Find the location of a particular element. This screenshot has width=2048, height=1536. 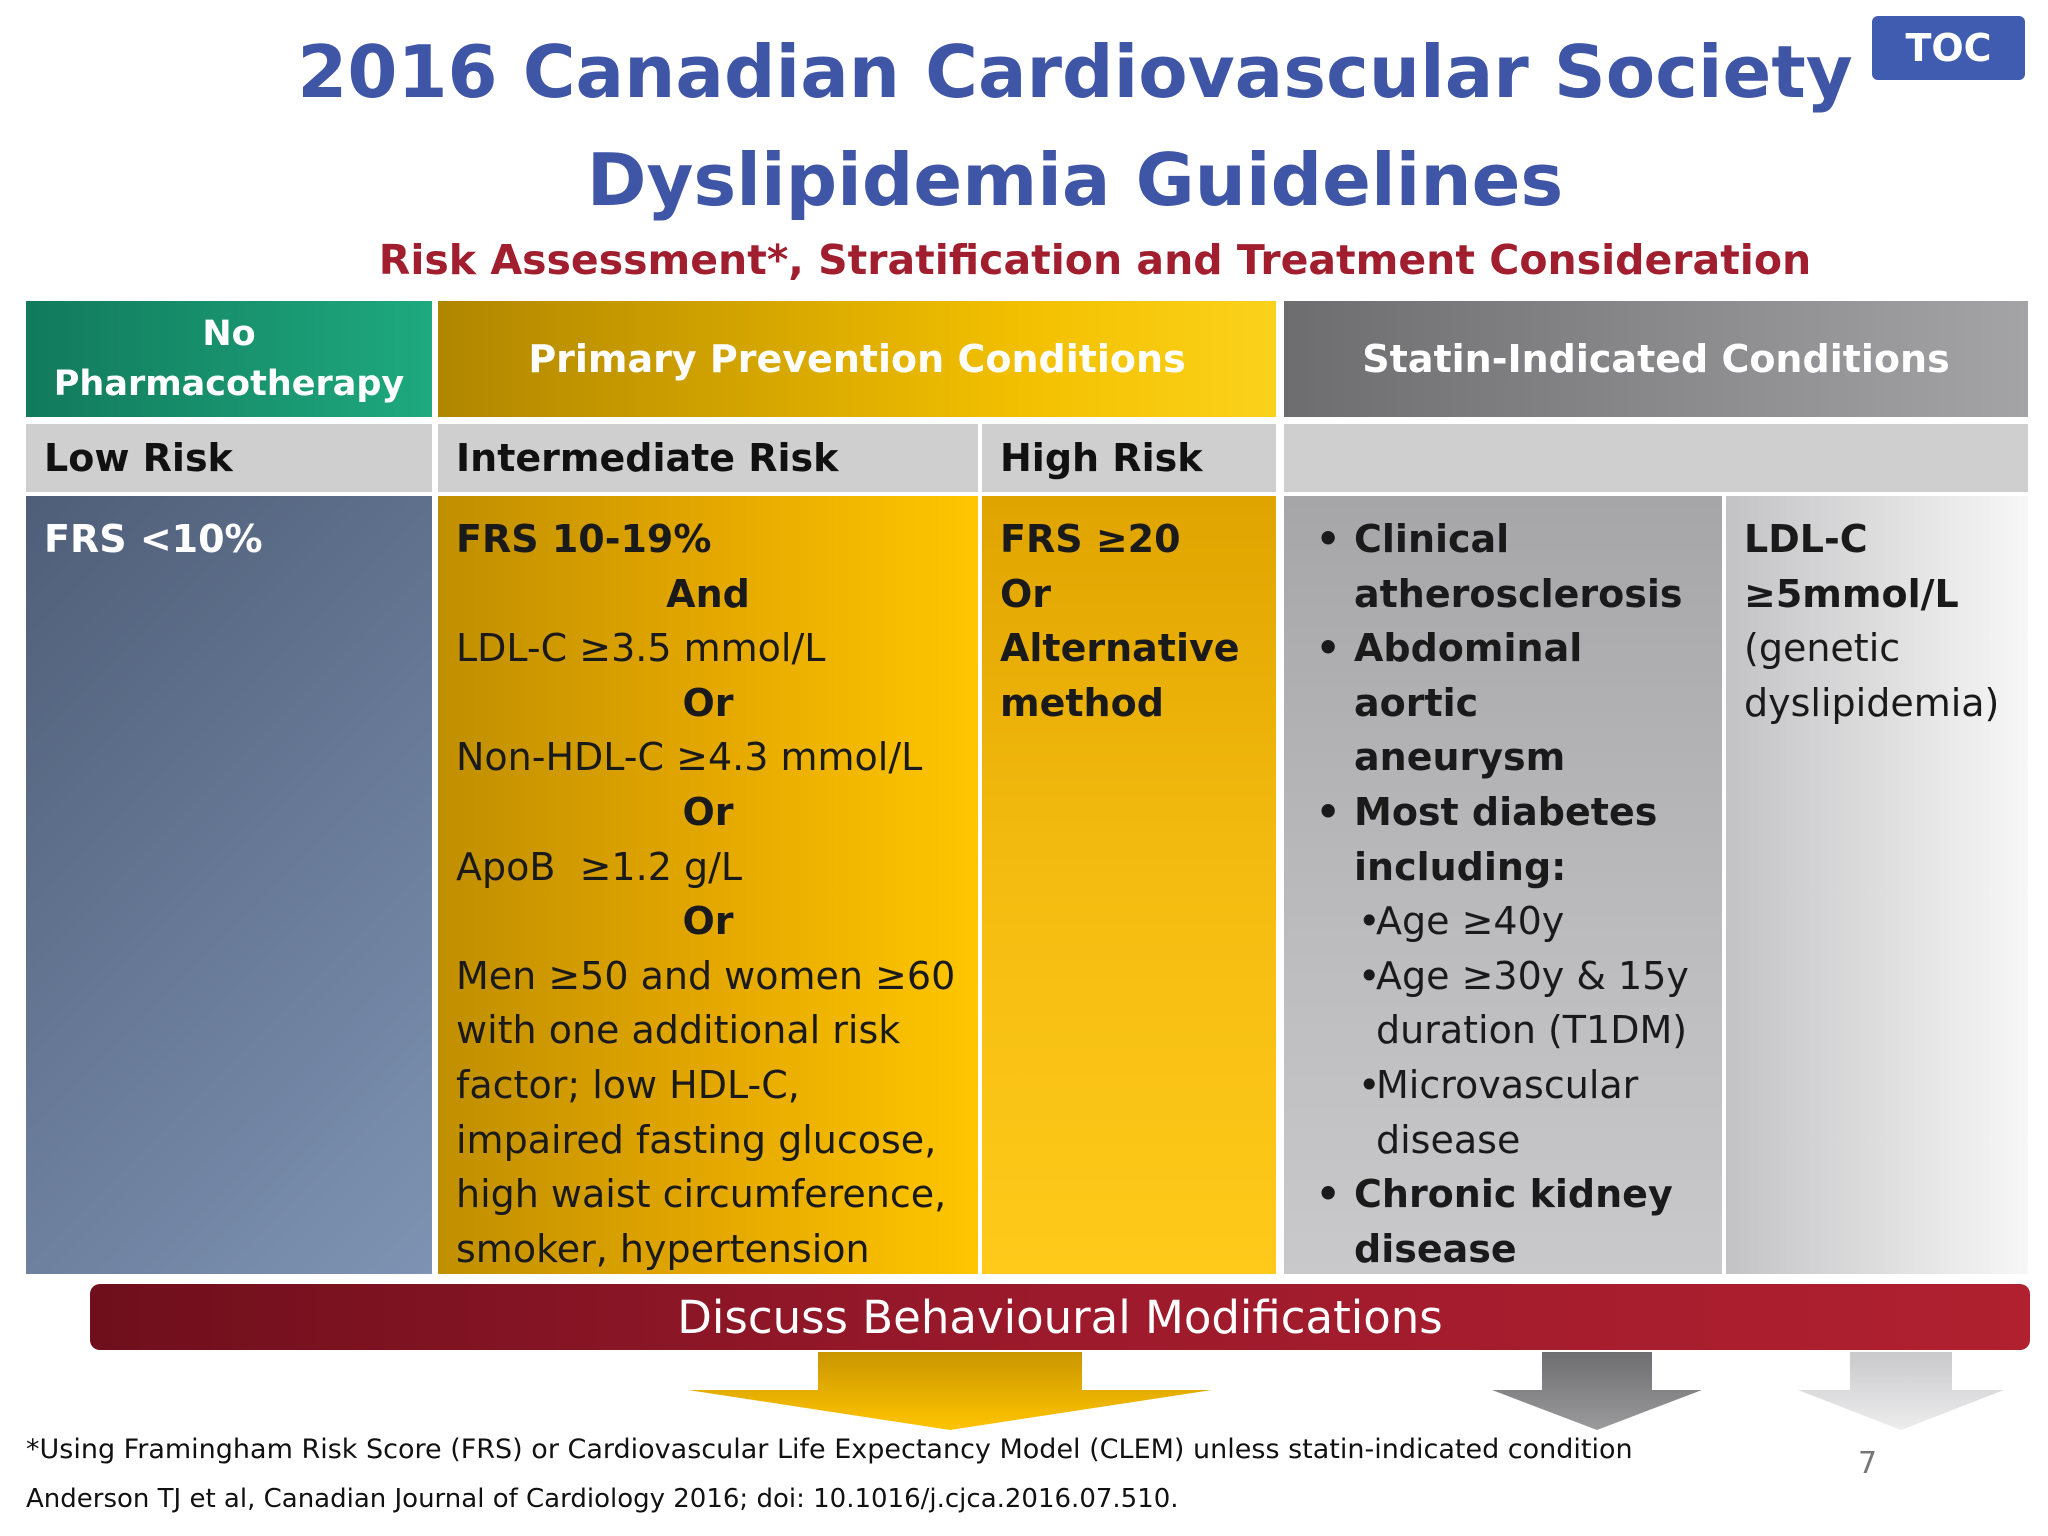

list-item: Abdominal aortic aneurysm is located at coordinates (1503, 703).